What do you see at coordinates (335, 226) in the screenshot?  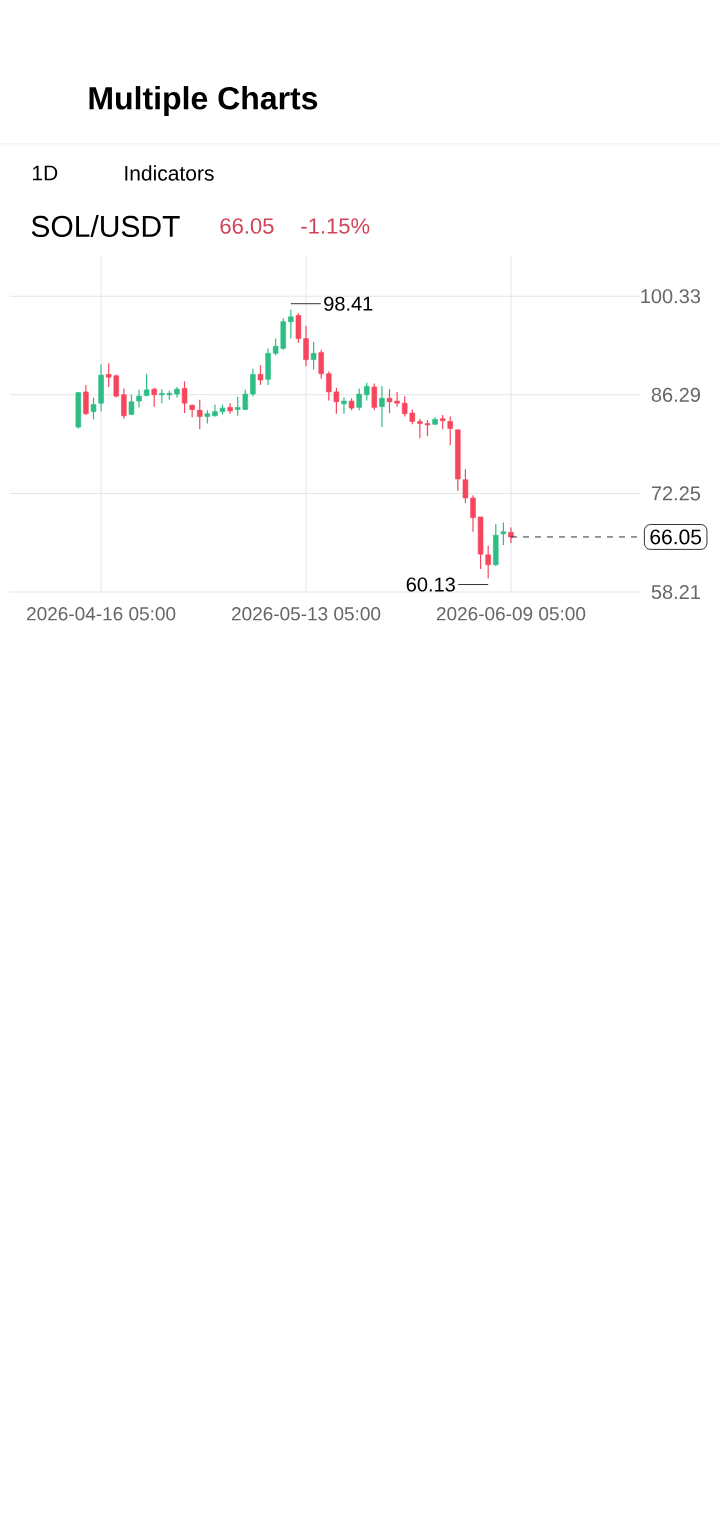 I see `text: -1.15%` at bounding box center [335, 226].